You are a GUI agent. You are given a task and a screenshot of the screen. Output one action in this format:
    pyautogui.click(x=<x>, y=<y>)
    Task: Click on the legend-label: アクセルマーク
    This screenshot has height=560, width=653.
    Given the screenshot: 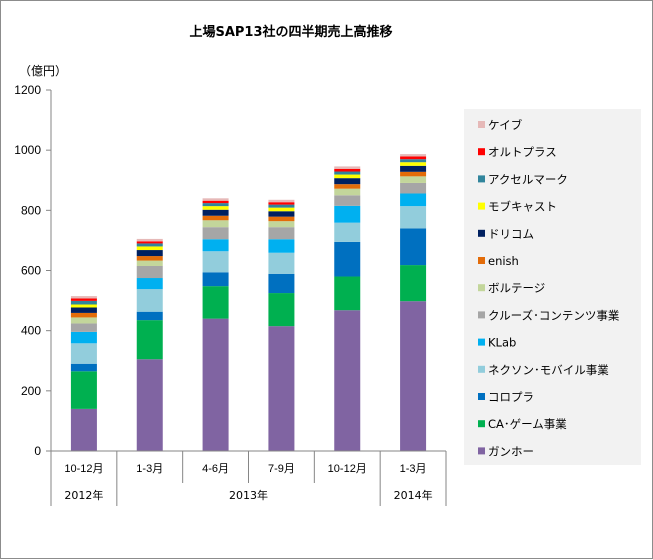 What is the action you would take?
    pyautogui.click(x=528, y=179)
    